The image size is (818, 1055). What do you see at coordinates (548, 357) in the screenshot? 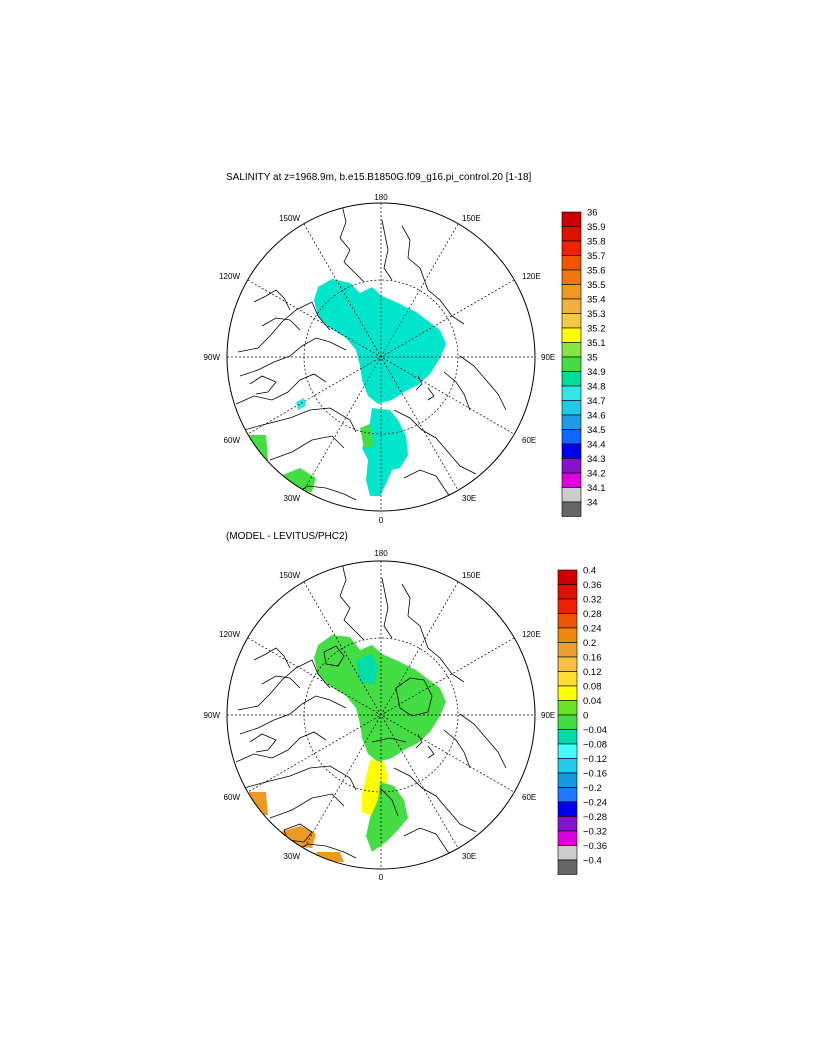
I see `top-lon-90e: 90E` at bounding box center [548, 357].